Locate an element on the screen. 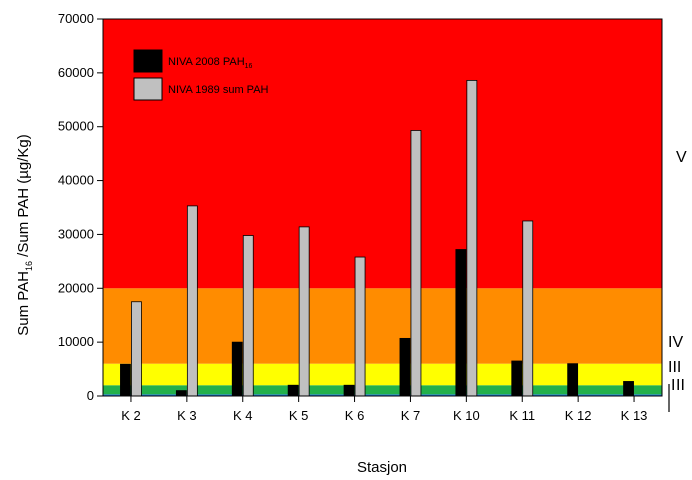 This screenshot has width=692, height=480. class-label-2: III is located at coordinates (674, 367).